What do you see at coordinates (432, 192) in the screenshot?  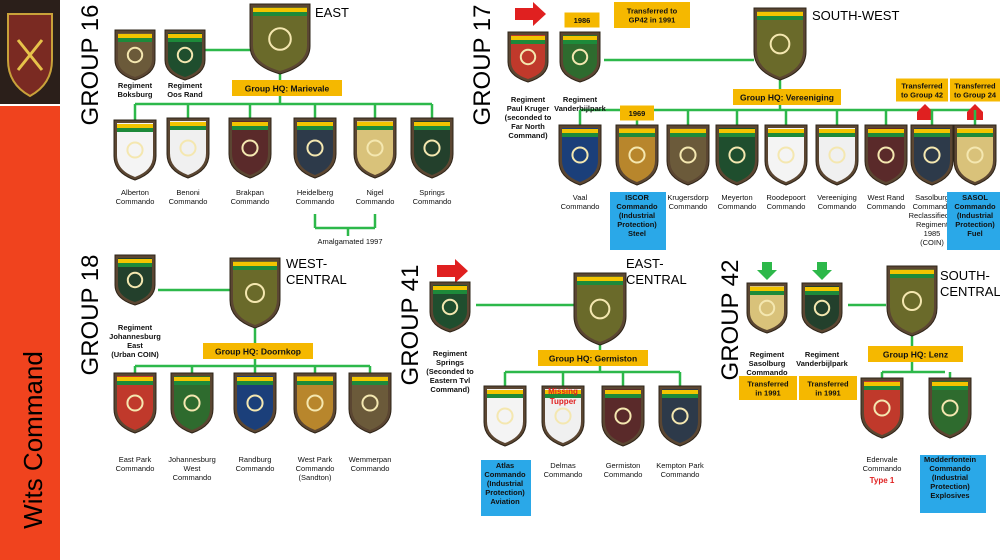 I see `commando-label: Springs` at bounding box center [432, 192].